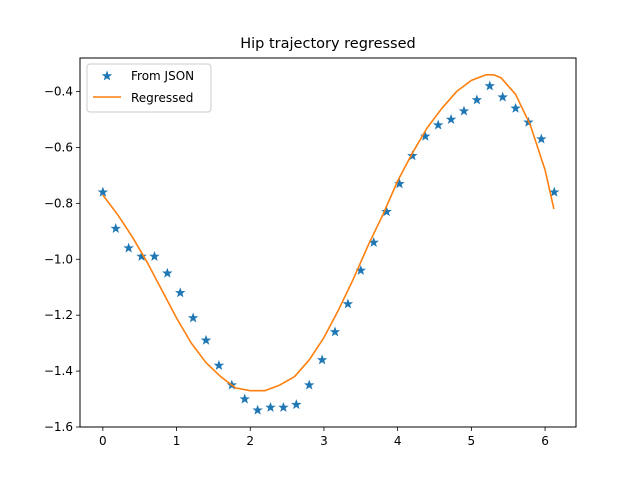 Image resolution: width=640 pixels, height=480 pixels. What do you see at coordinates (58, 92) in the screenshot?
I see `y-tick-label: −0.4` at bounding box center [58, 92].